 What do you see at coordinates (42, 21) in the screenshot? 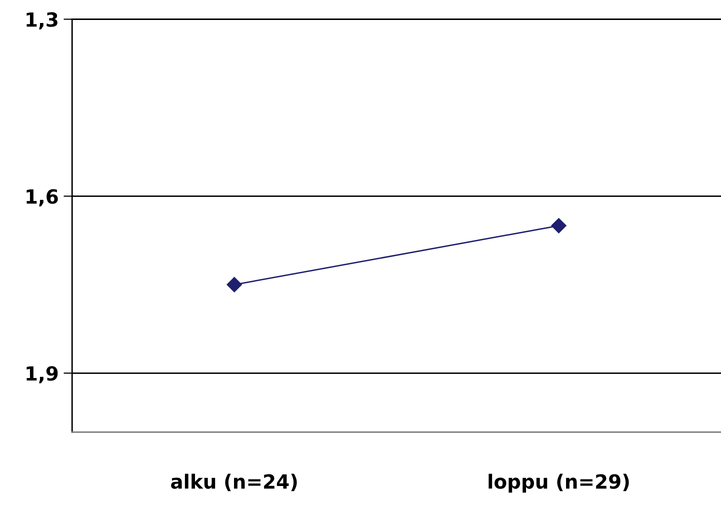
I see `y-tick-label: 1,3` at bounding box center [42, 21].